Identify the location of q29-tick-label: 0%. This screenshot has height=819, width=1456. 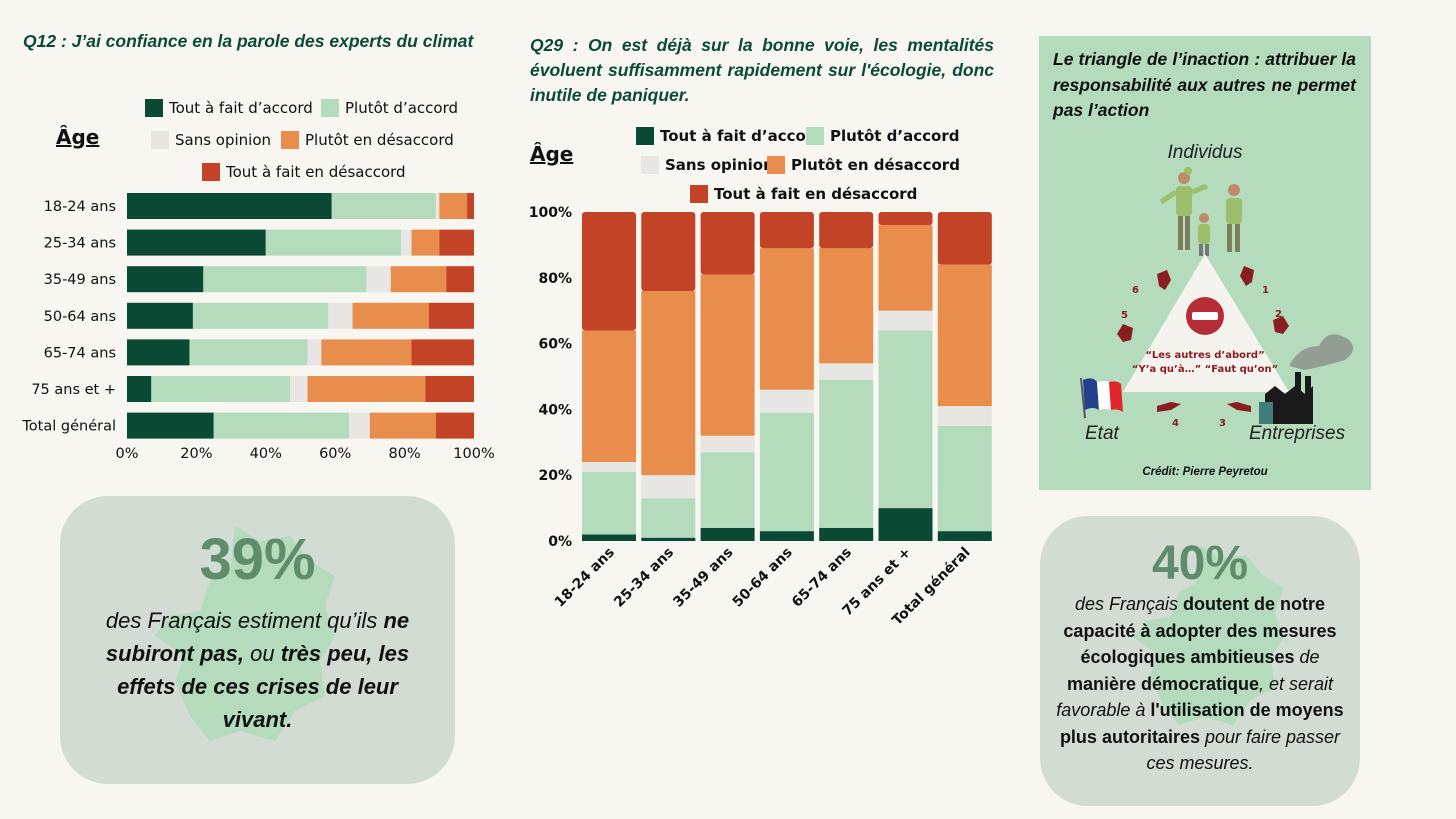
(560, 542).